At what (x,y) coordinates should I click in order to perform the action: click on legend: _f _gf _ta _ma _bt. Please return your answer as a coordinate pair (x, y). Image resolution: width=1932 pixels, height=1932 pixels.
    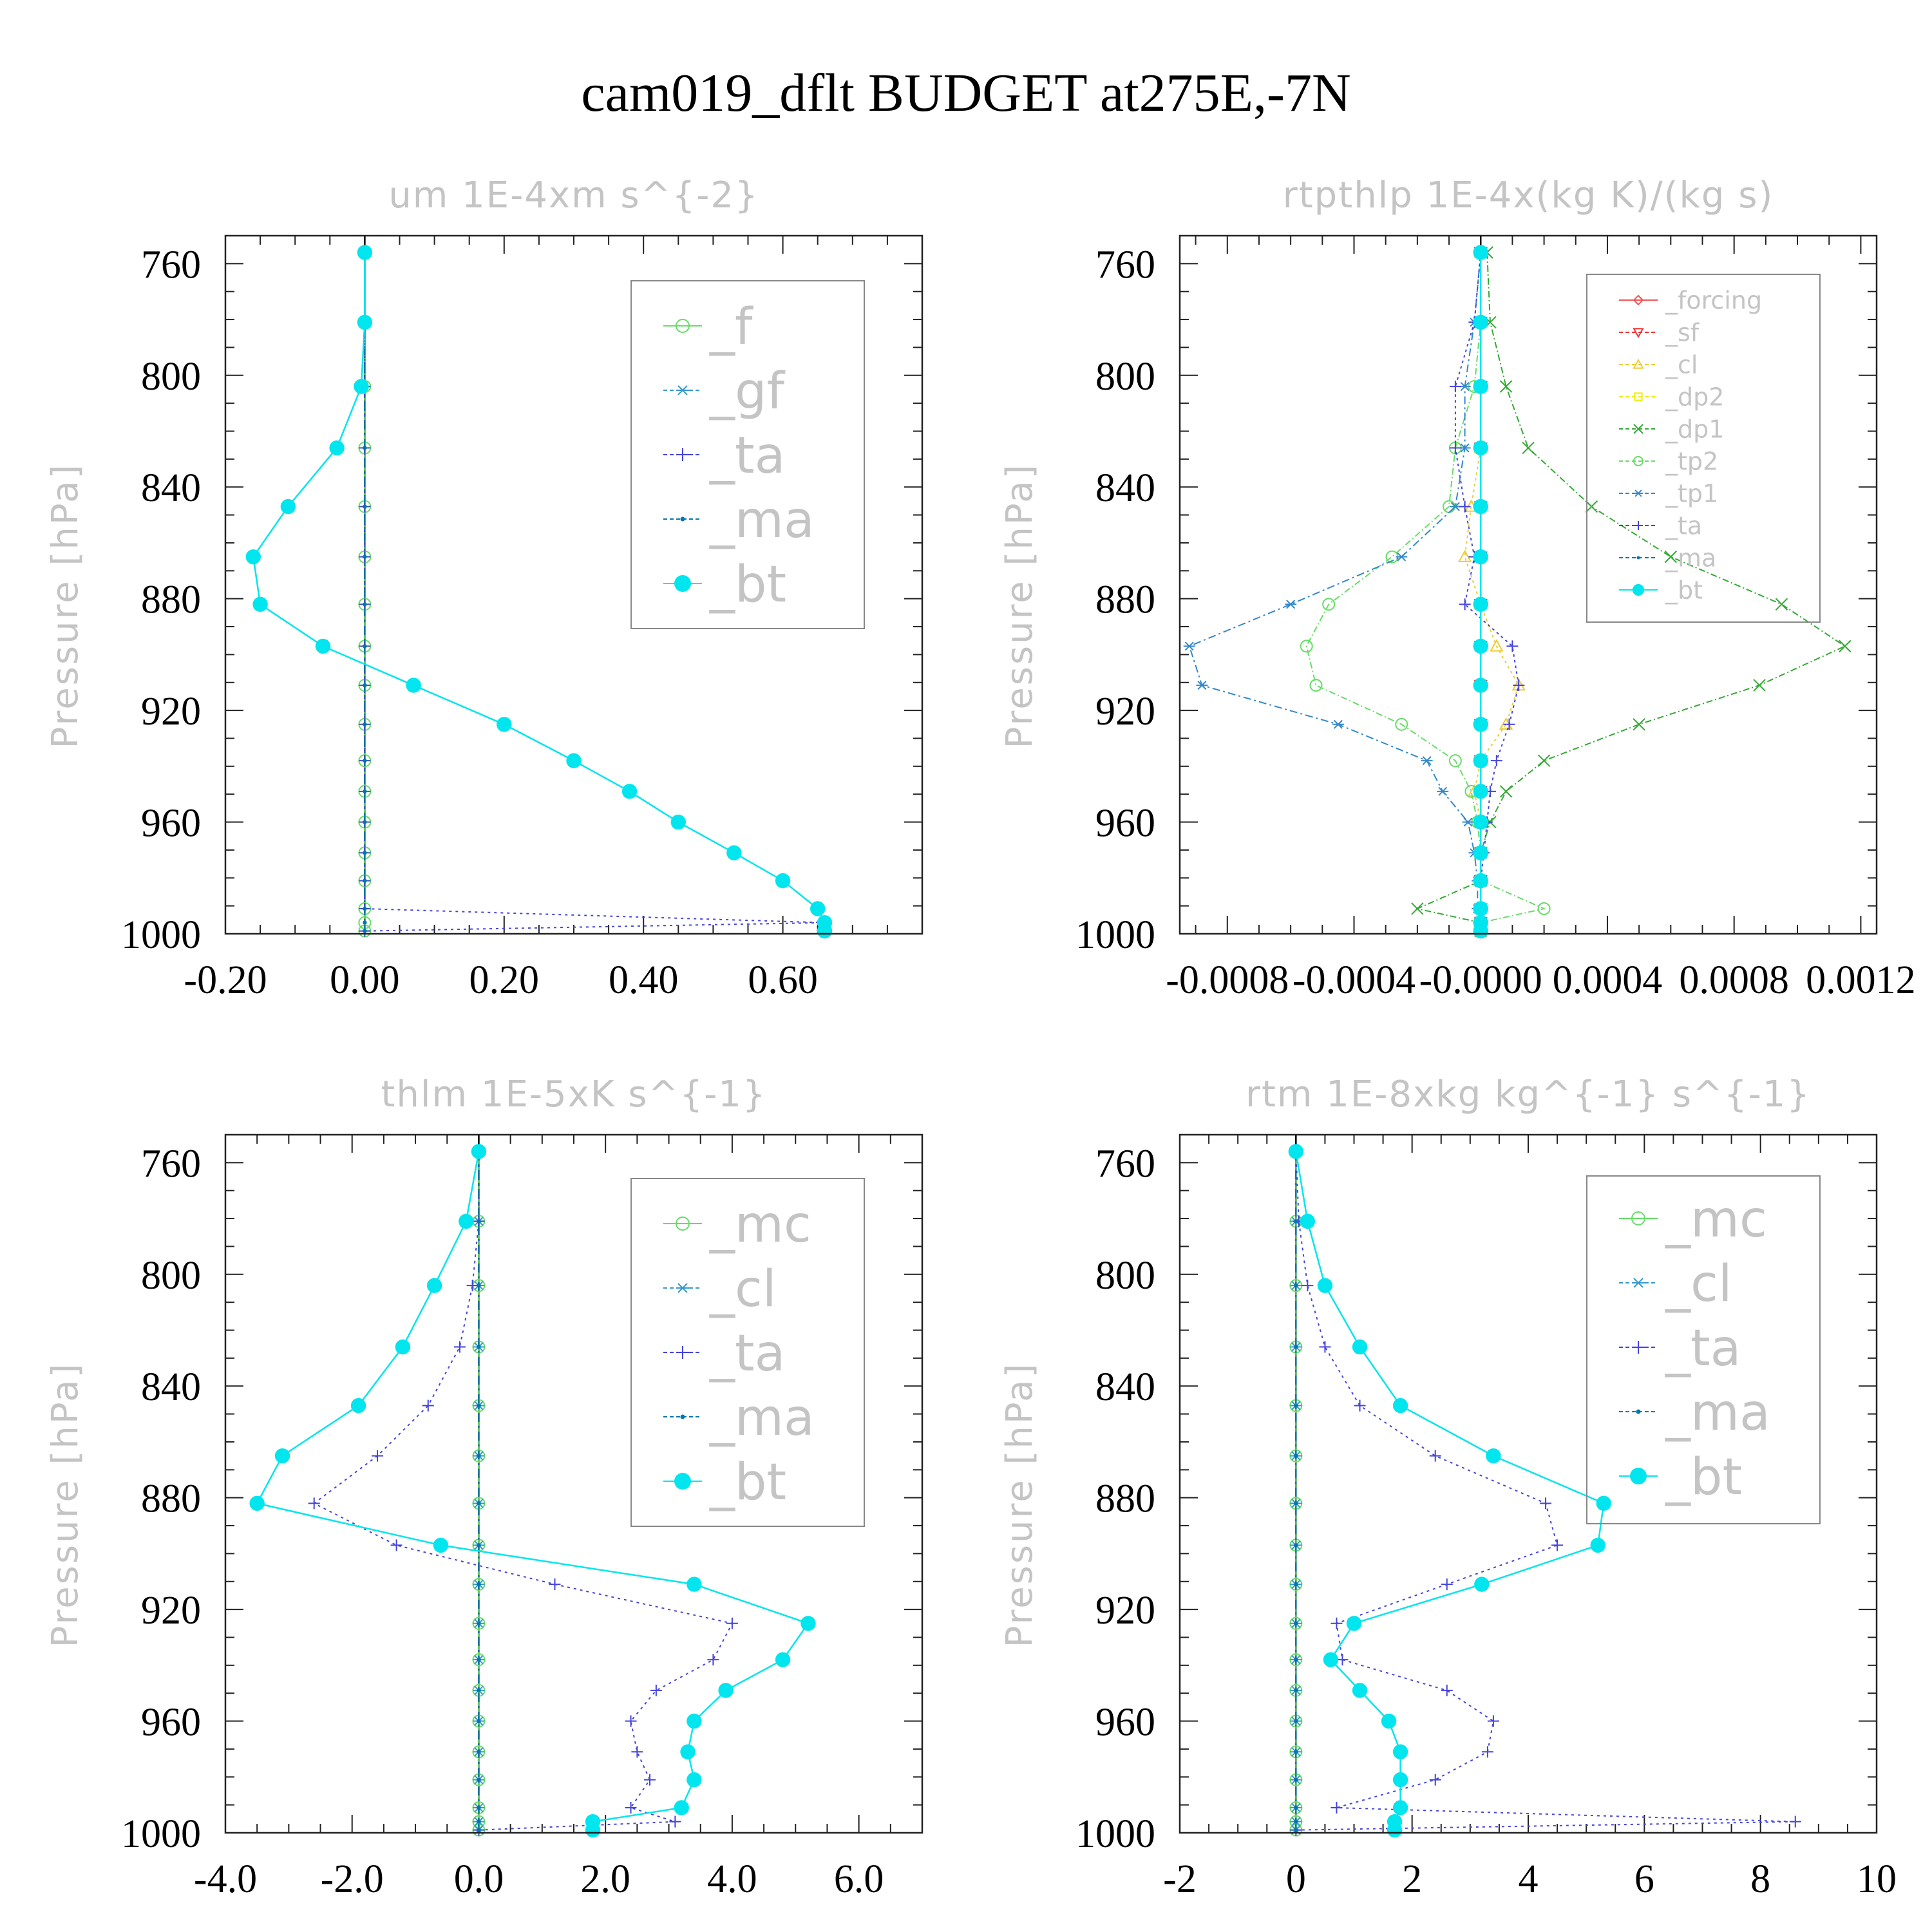
    Looking at the image, I should click on (748, 454).